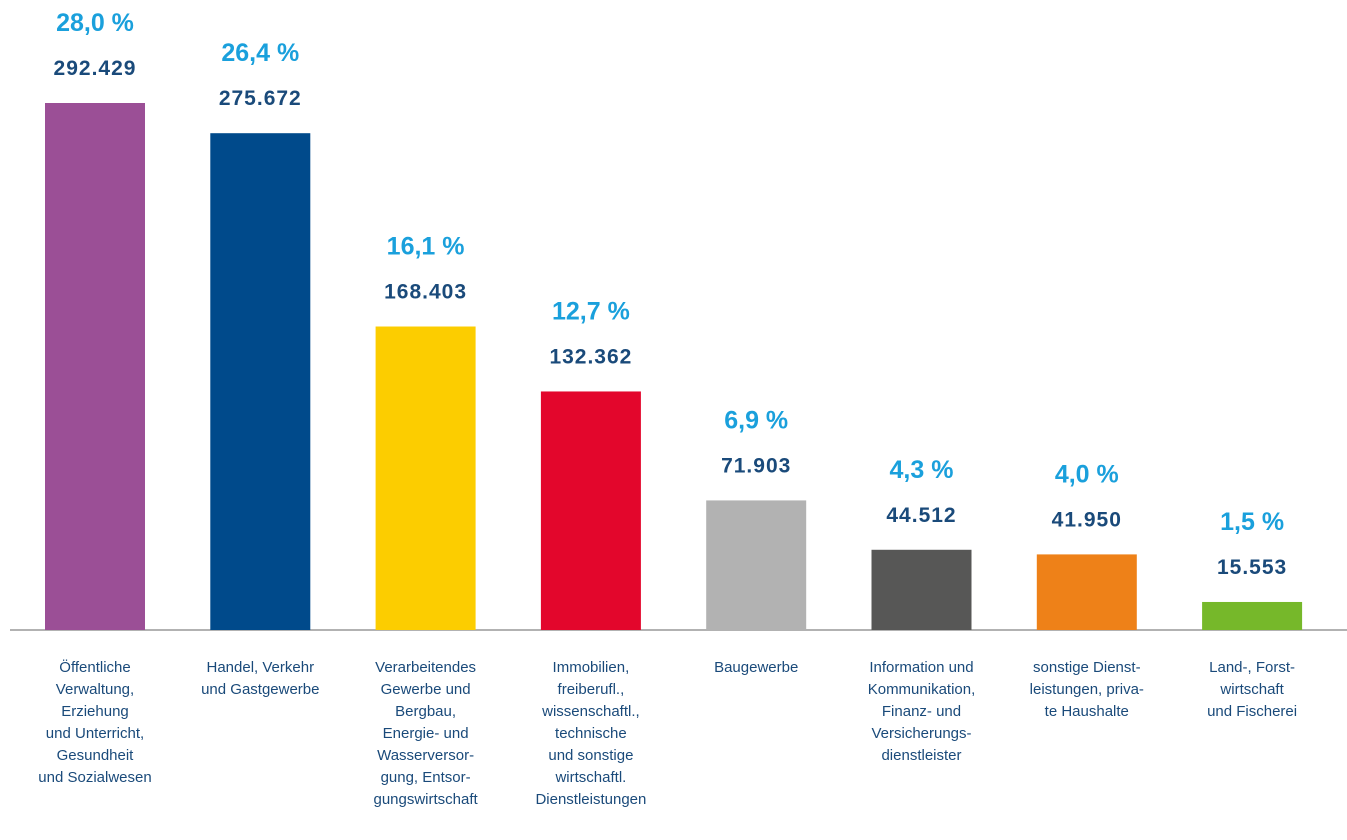 This screenshot has height=840, width=1347. Describe the element at coordinates (1087, 519) in the screenshot. I see `value-label: 41.950` at that location.